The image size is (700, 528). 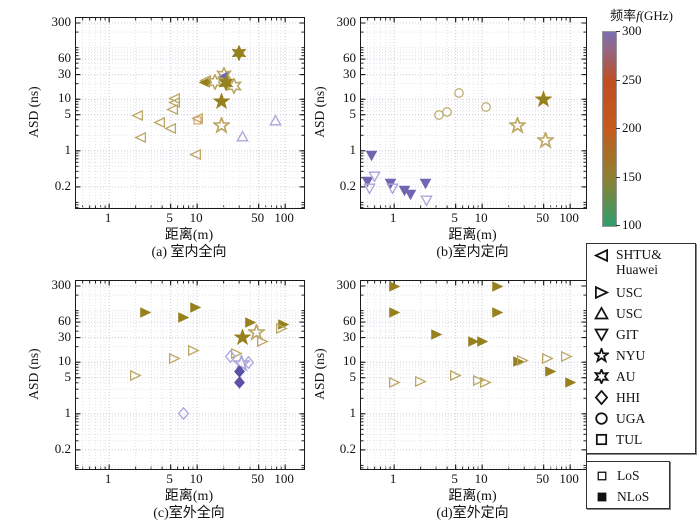 I want to click on legend-item-git: GIT, so click(x=641, y=334).